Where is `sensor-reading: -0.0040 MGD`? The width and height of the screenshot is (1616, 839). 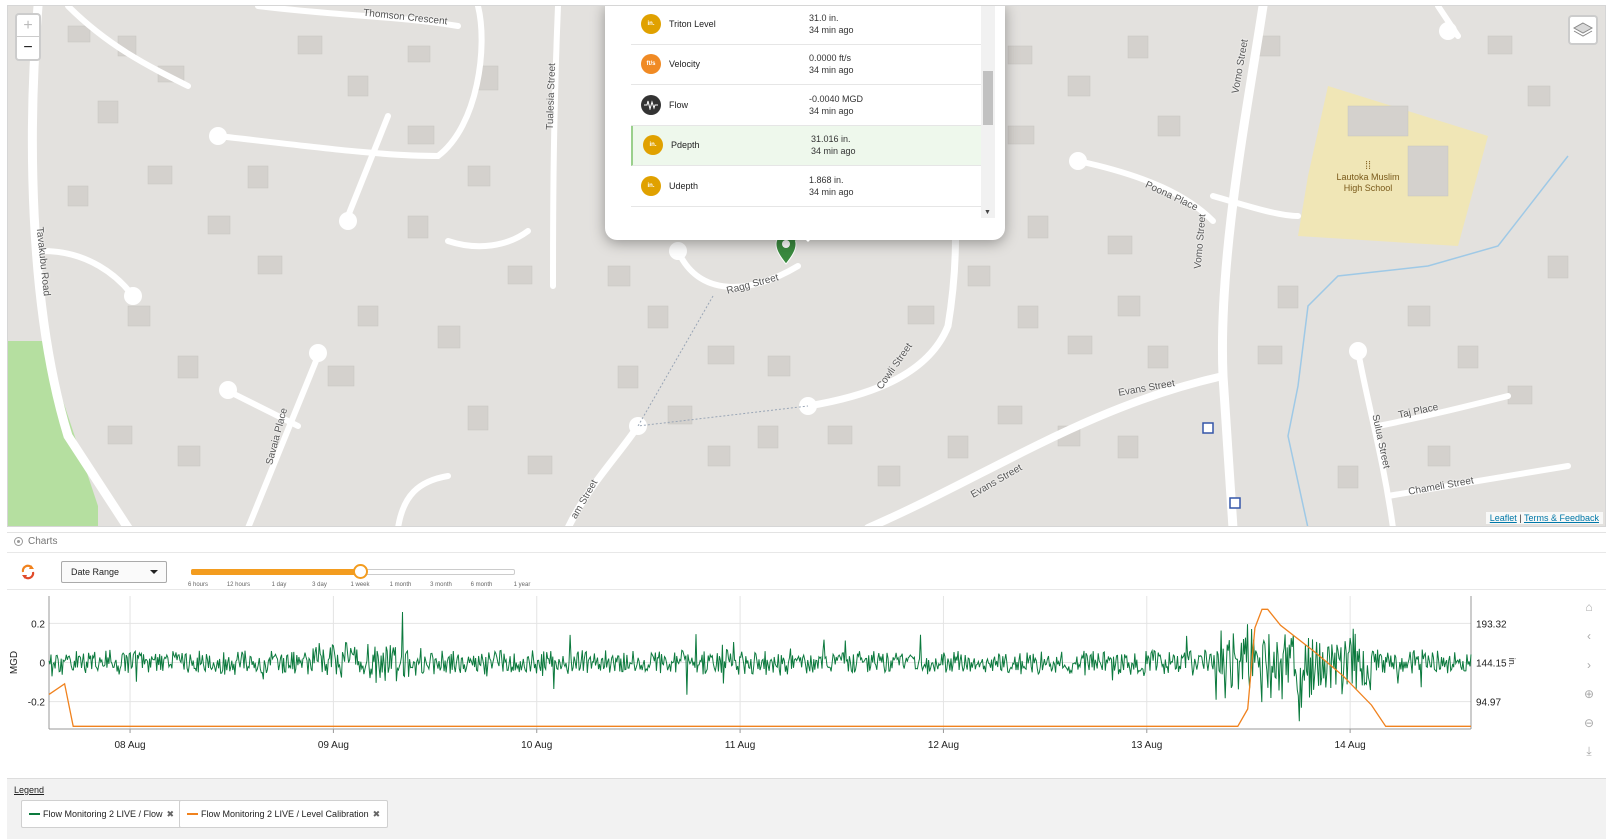
sensor-reading: -0.0040 MGD is located at coordinates (836, 98).